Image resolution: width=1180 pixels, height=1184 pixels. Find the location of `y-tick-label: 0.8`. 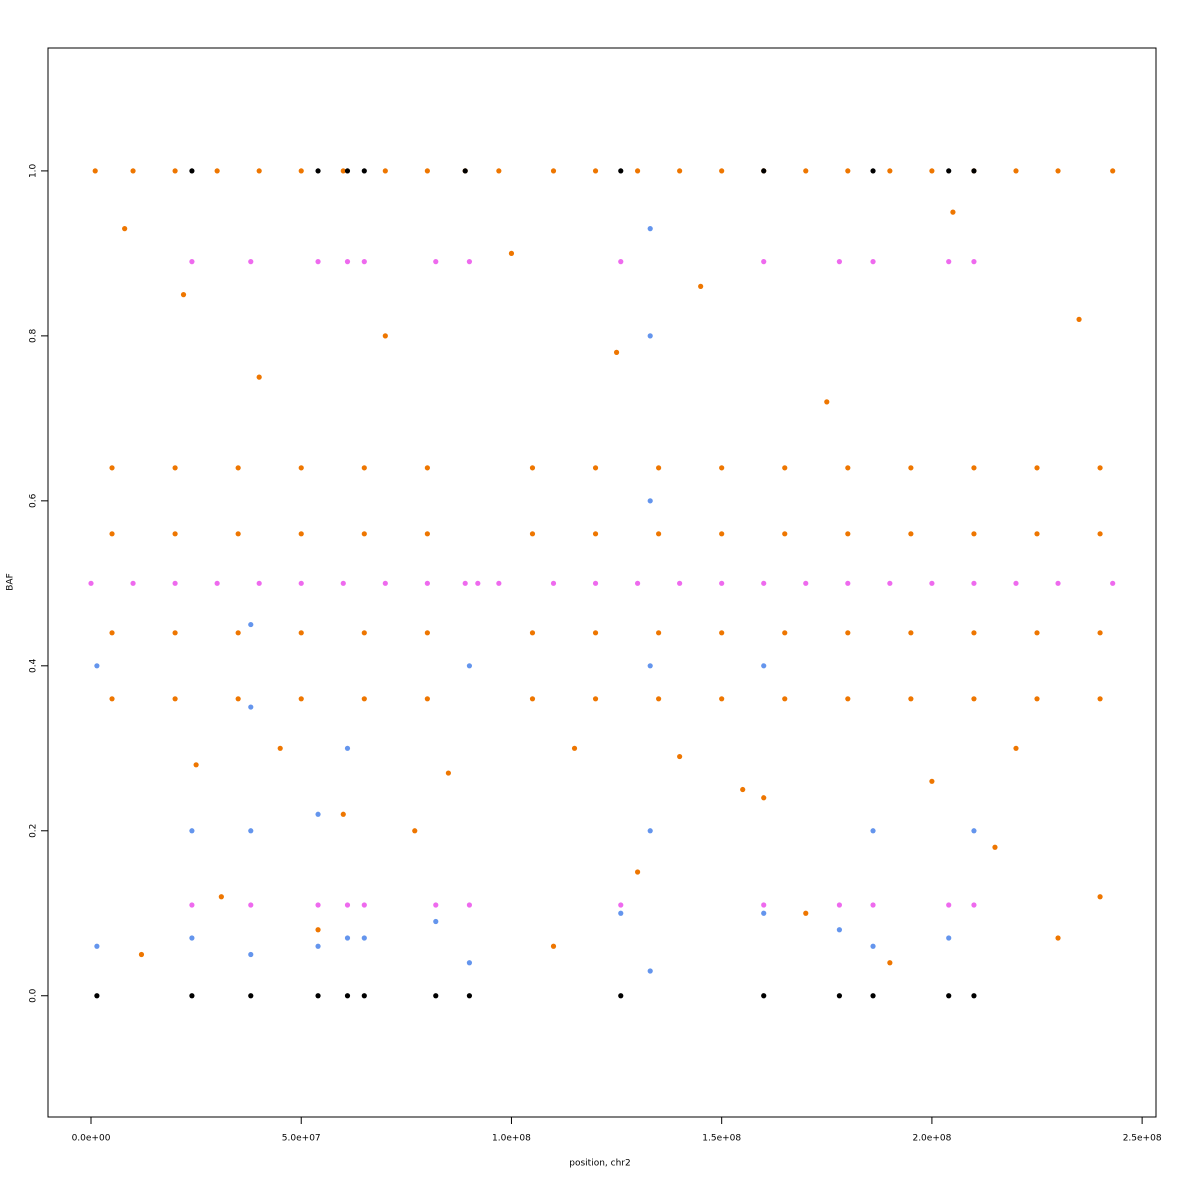

y-tick-label: 0.8 is located at coordinates (34, 335).